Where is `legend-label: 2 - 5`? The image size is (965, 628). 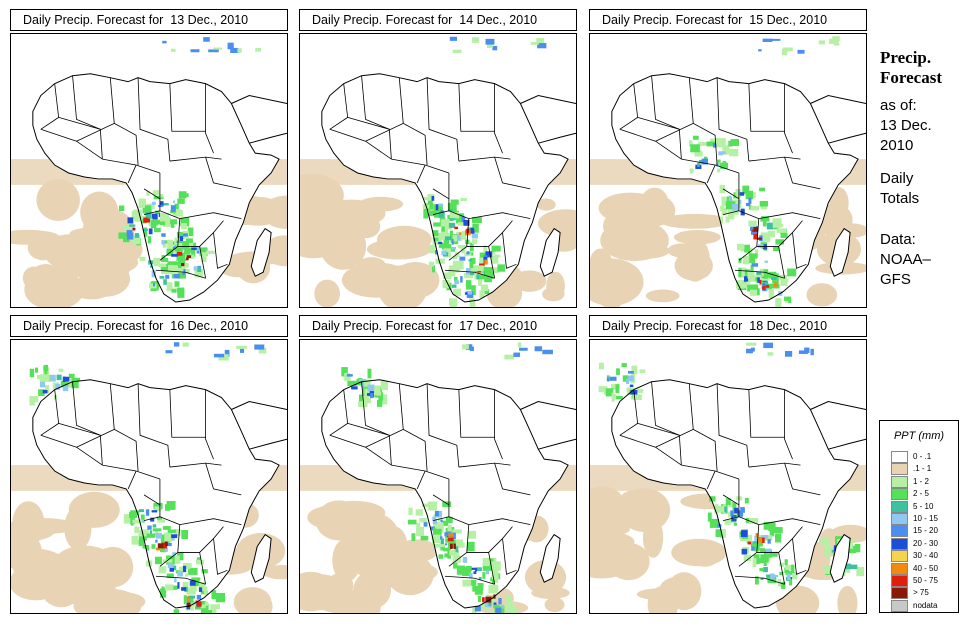
legend-label: 2 - 5 is located at coordinates (921, 494).